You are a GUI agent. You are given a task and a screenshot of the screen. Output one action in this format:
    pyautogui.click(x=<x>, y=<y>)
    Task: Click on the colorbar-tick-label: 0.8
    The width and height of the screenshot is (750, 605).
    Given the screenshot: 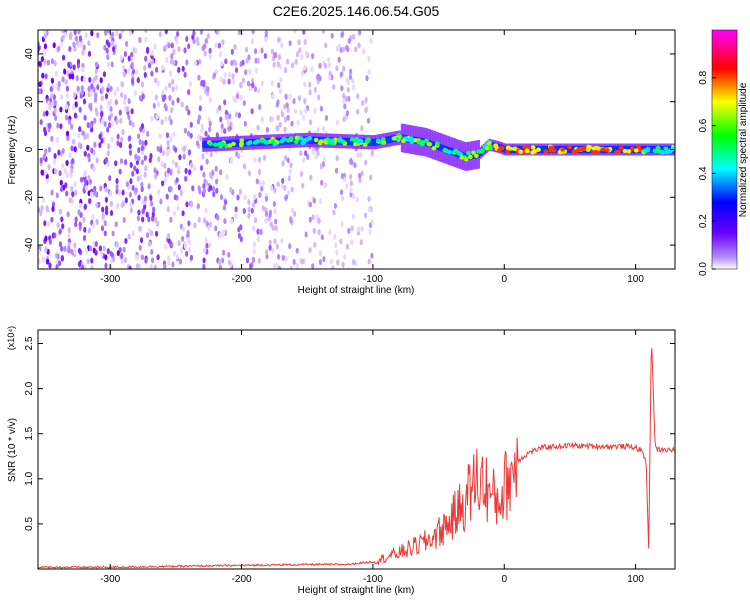 What is the action you would take?
    pyautogui.click(x=703, y=77)
    